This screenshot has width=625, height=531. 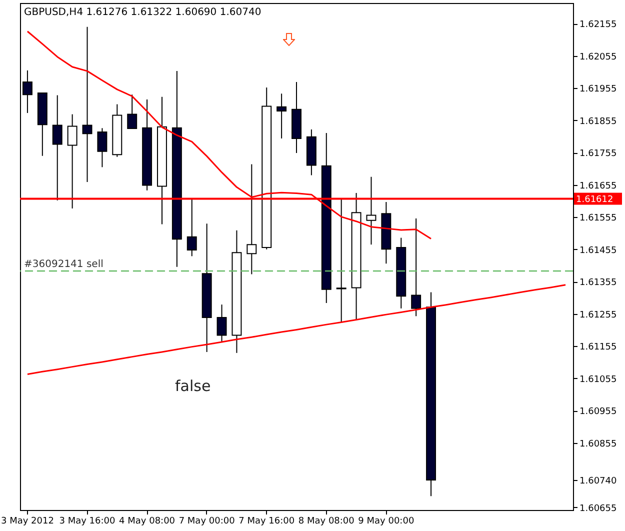 What do you see at coordinates (386, 521) in the screenshot?
I see `x-tick-label: 9 May 00:00` at bounding box center [386, 521].